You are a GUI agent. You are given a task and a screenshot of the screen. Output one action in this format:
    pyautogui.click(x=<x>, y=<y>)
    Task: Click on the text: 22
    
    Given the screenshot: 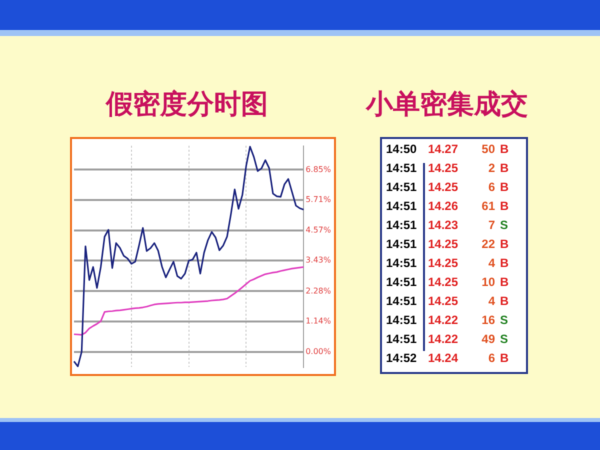 What is the action you would take?
    pyautogui.click(x=488, y=244)
    